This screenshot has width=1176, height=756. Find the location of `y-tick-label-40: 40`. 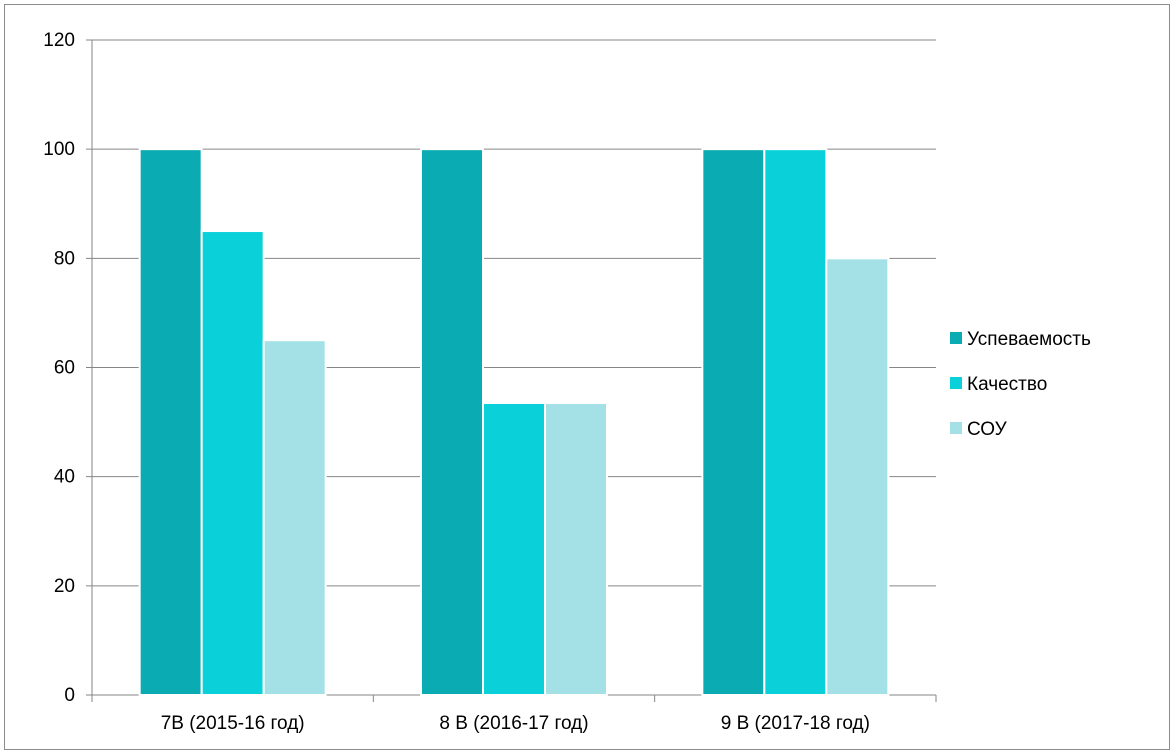

y-tick-label-40: 40 is located at coordinates (64, 477).